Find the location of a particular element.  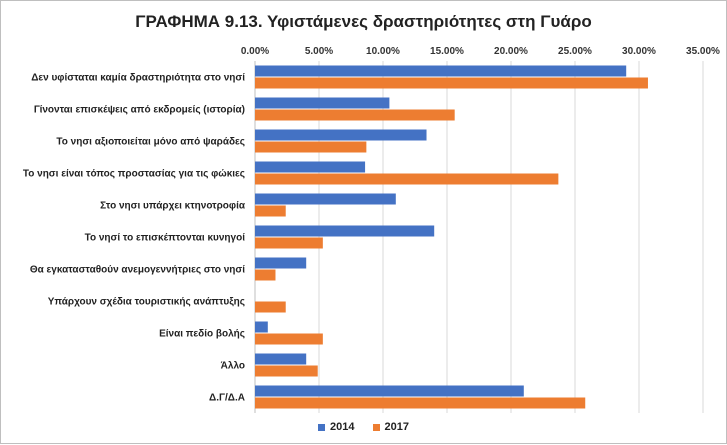

category-label: Υπάρχουν σχέδια τουριστικής ανάπτυξης is located at coordinates (146, 302).